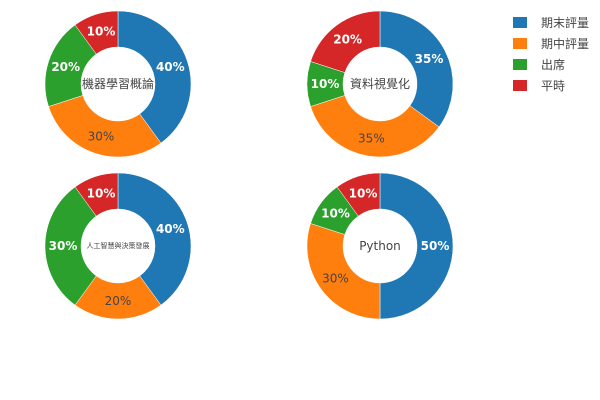 Image resolution: width=600 pixels, height=400 pixels. I want to click on donut-chart: 40% 20% 30% 10% 人工智慧與決策發展, so click(118, 246).